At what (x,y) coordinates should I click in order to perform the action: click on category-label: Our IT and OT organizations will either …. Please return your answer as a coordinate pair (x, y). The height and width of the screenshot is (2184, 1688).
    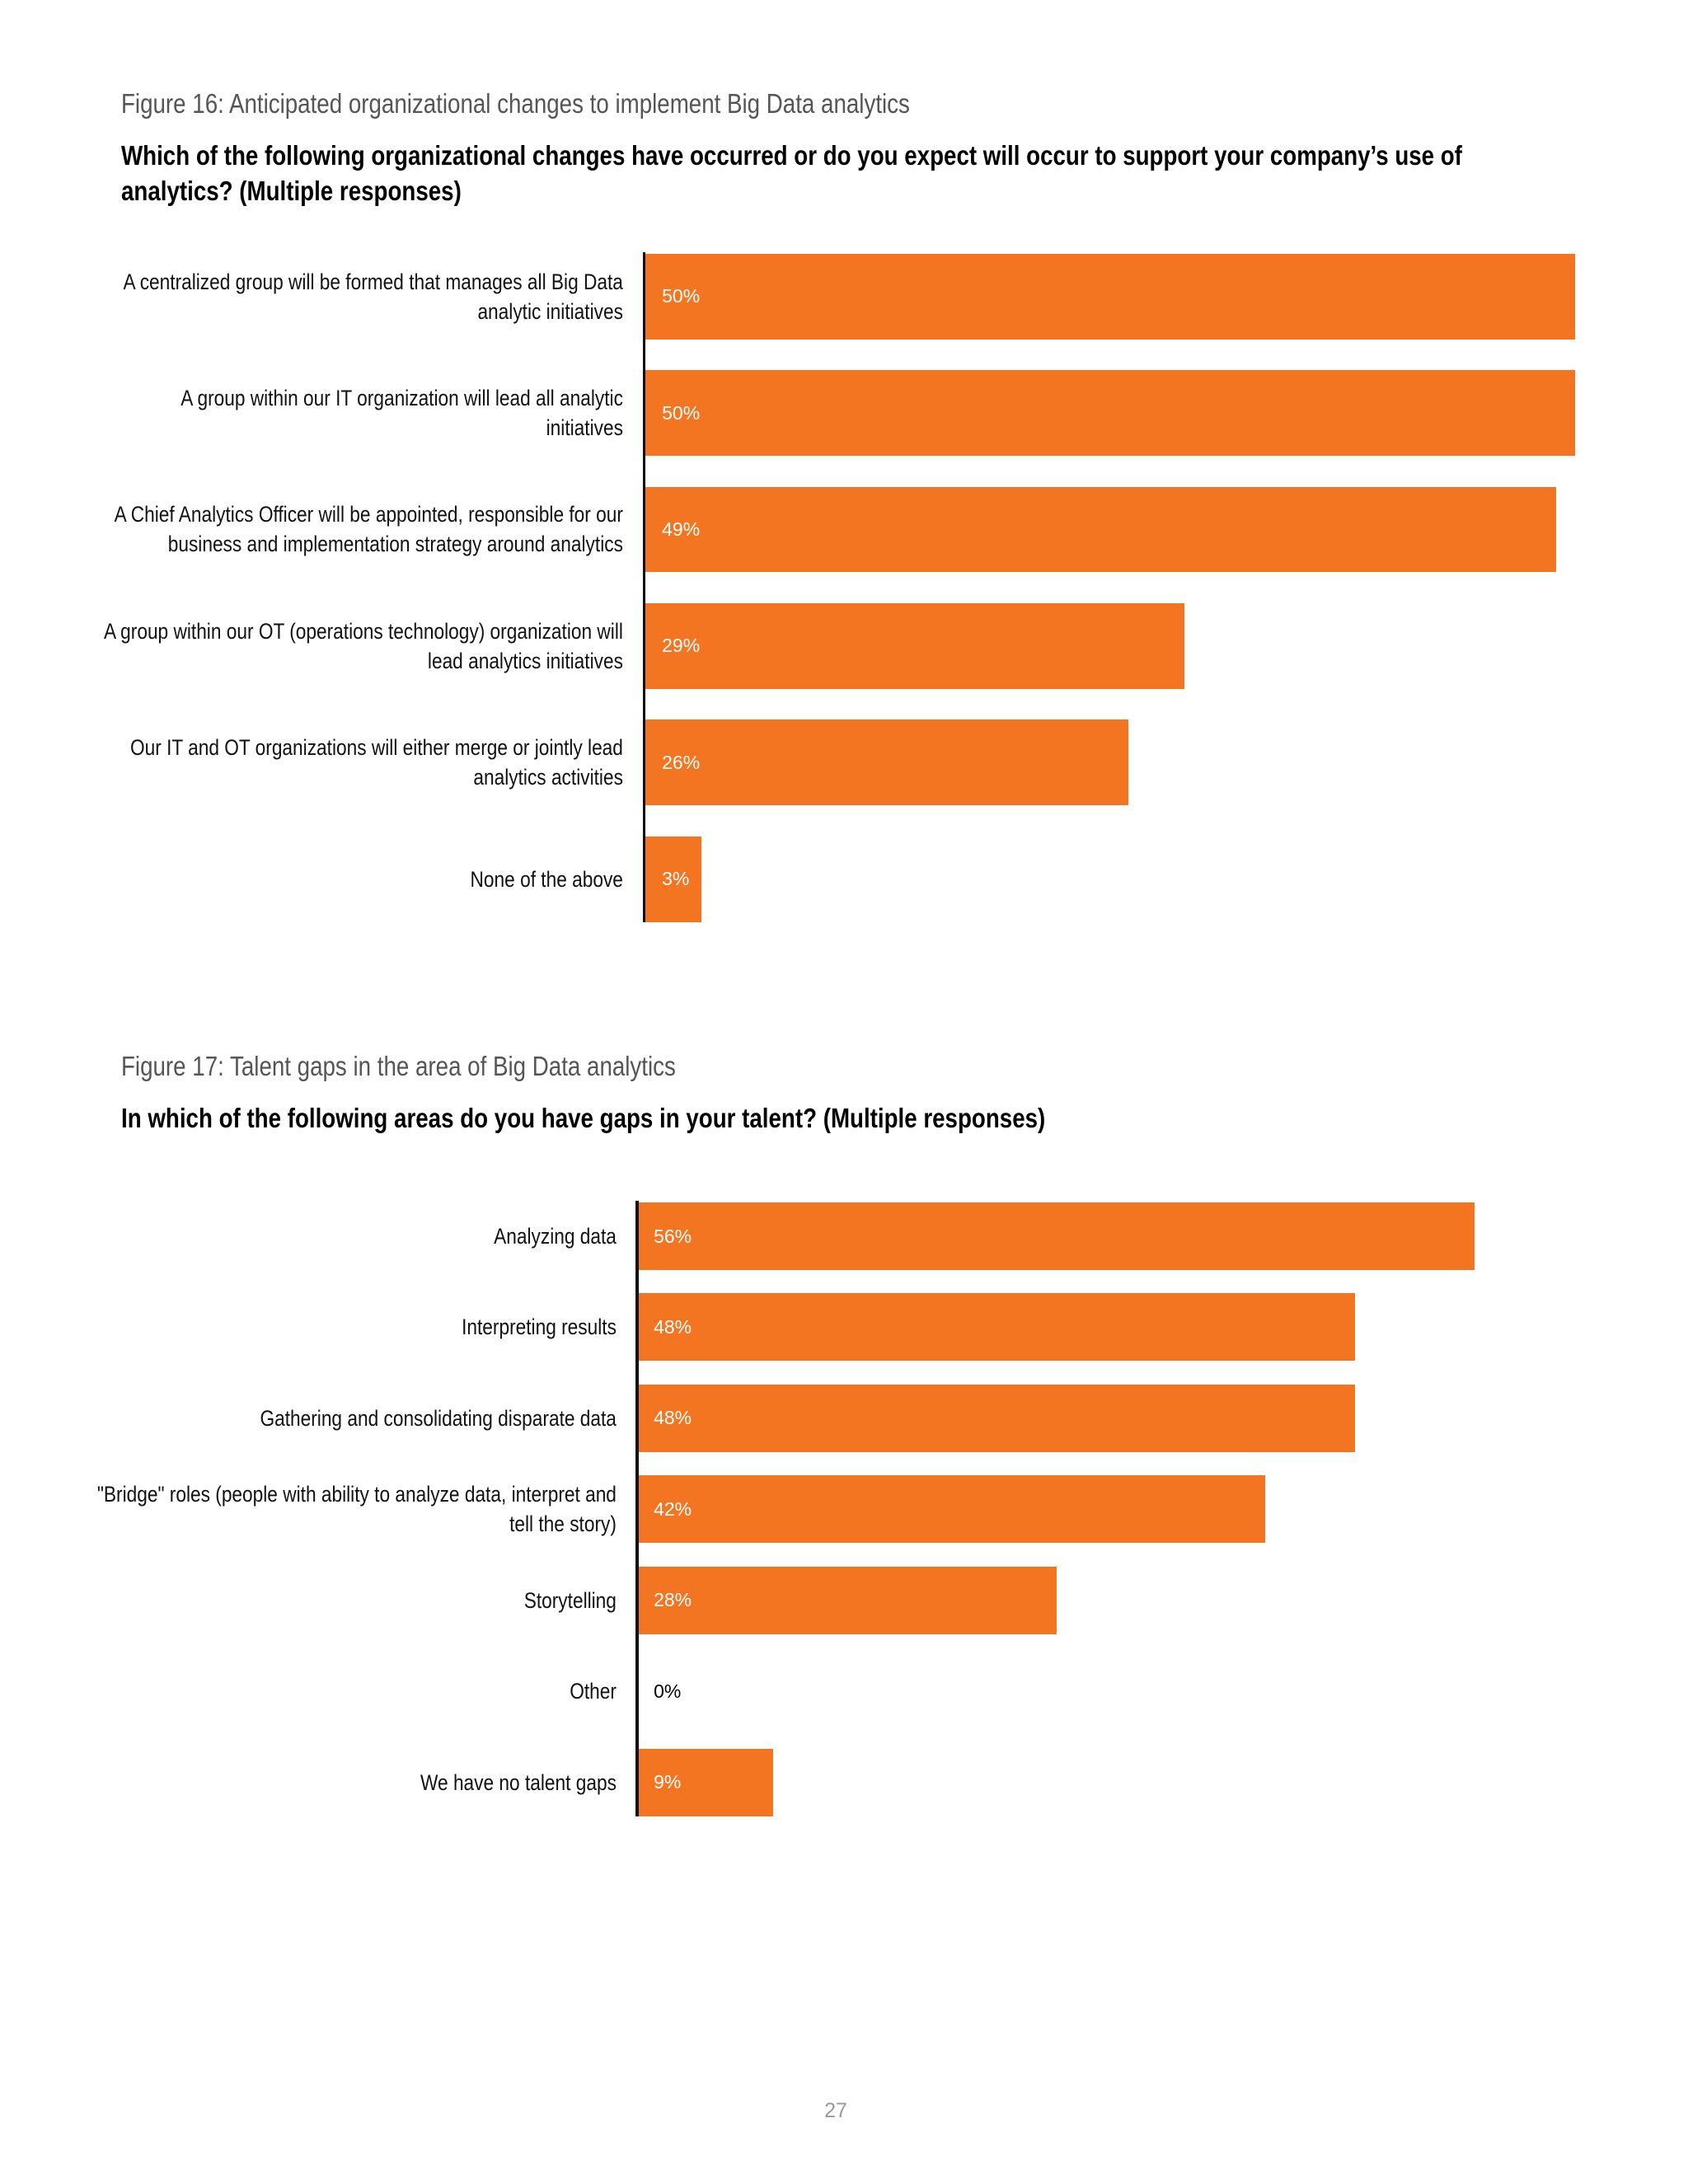
    Looking at the image, I should click on (377, 762).